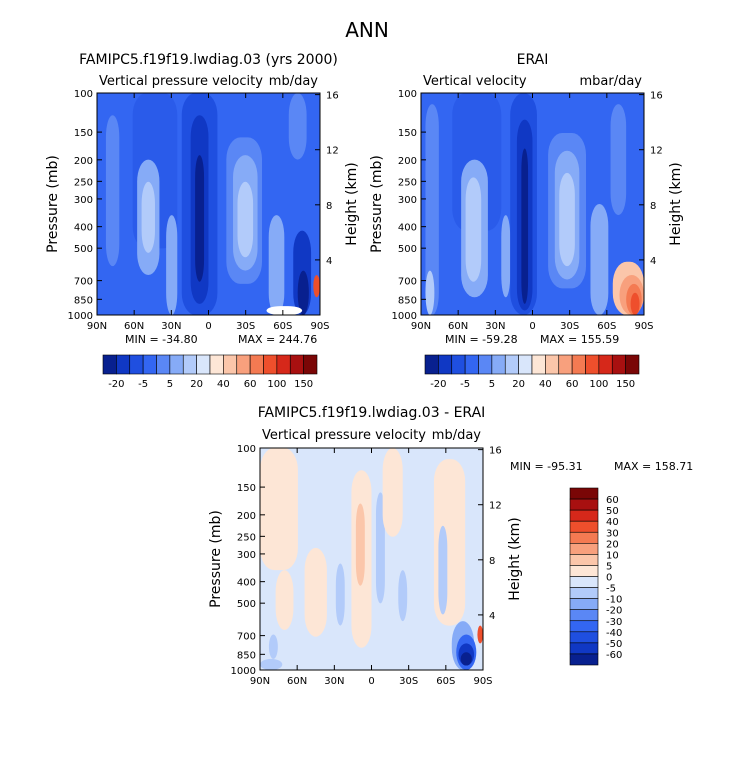 The image size is (733, 762). I want to click on colorbar-label: 5, so click(170, 384).